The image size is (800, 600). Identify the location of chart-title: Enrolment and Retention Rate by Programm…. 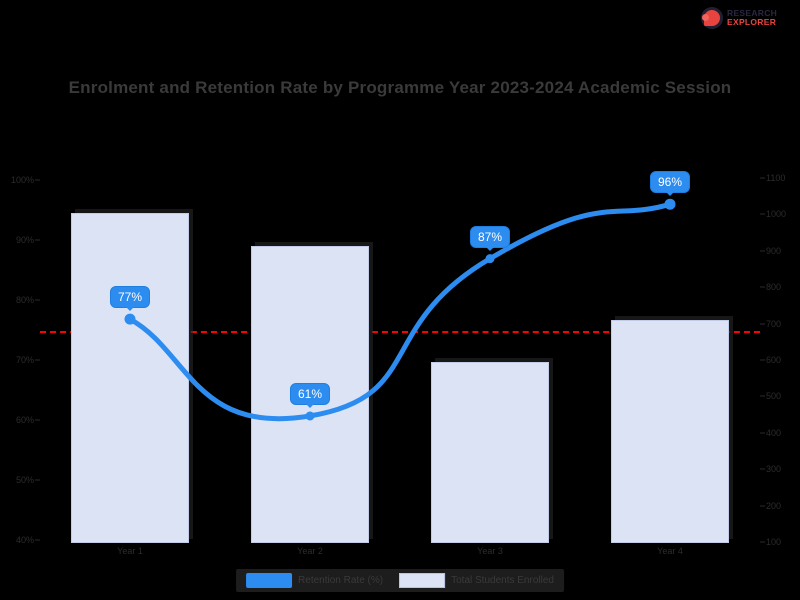
(400, 87).